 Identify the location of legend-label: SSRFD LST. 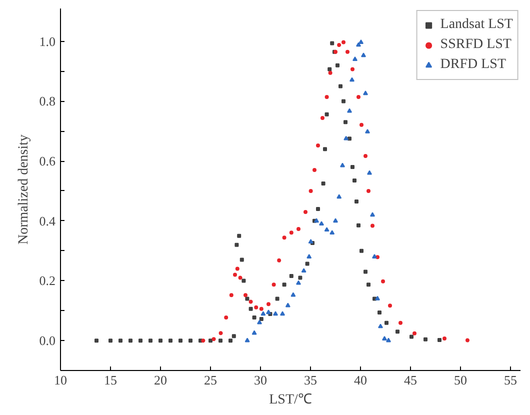
(476, 45).